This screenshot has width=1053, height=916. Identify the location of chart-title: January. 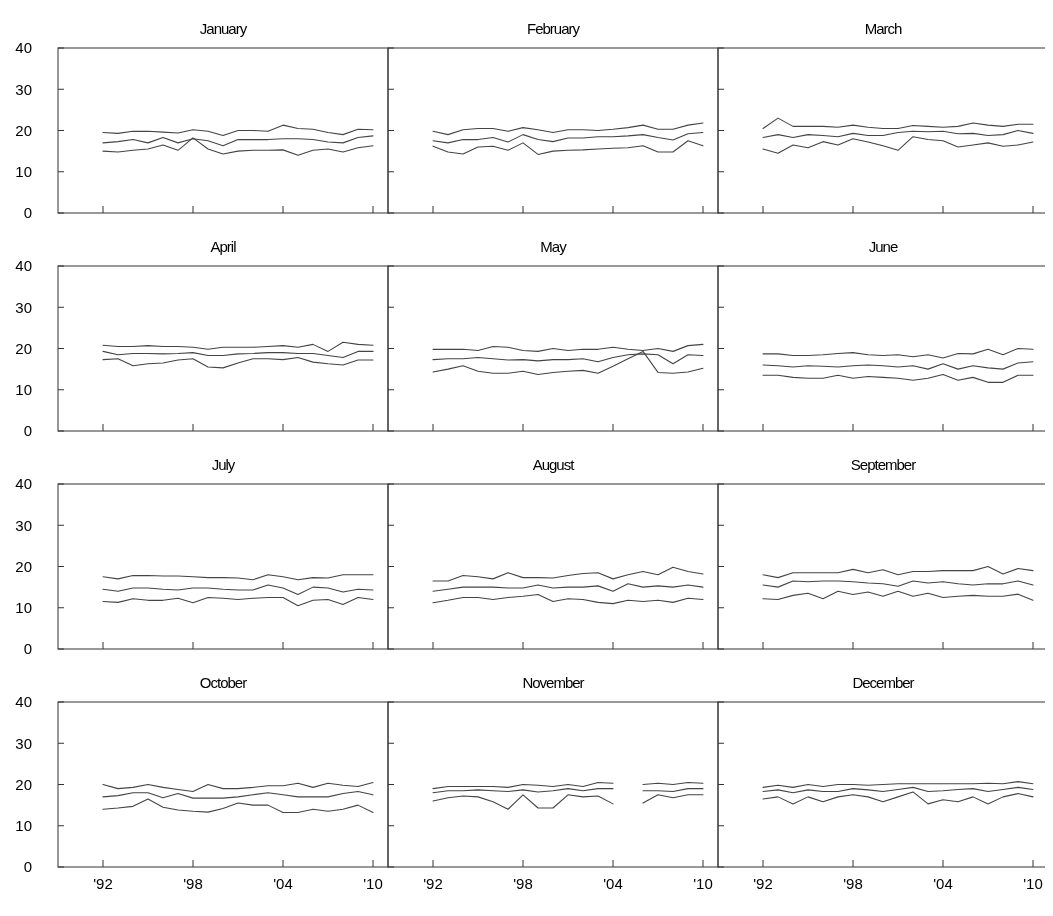
(223, 28).